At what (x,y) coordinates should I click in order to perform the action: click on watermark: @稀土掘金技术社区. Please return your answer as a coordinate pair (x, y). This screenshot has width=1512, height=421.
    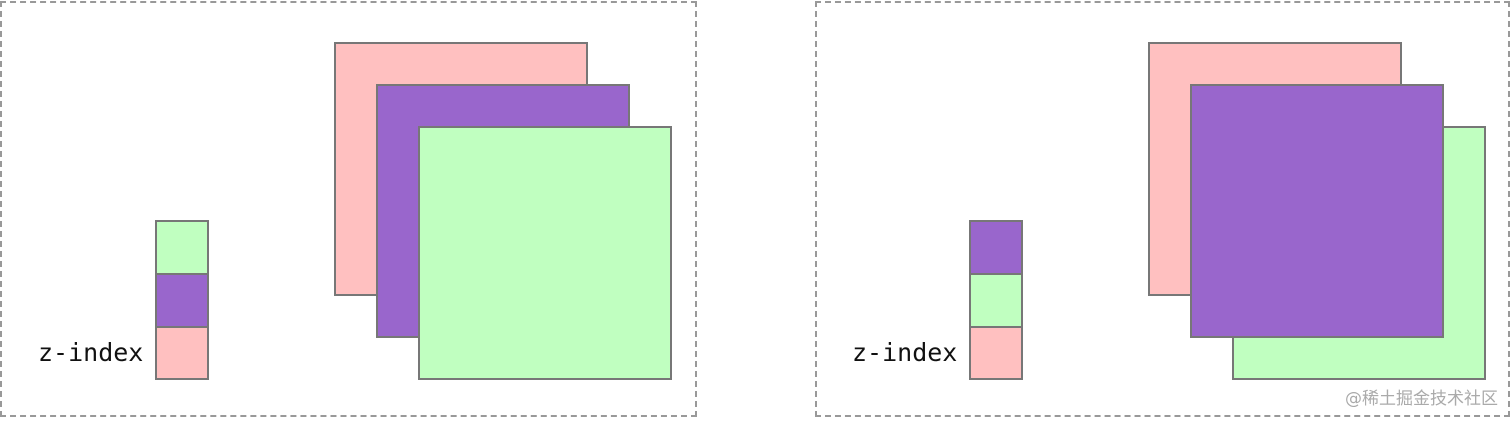
    Looking at the image, I should click on (1421, 399).